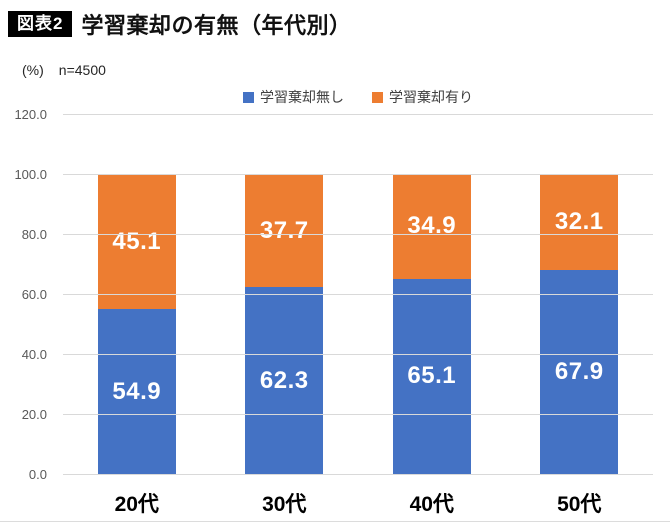  Describe the element at coordinates (34, 414) in the screenshot. I see `y-tick-label: 20.0` at that location.